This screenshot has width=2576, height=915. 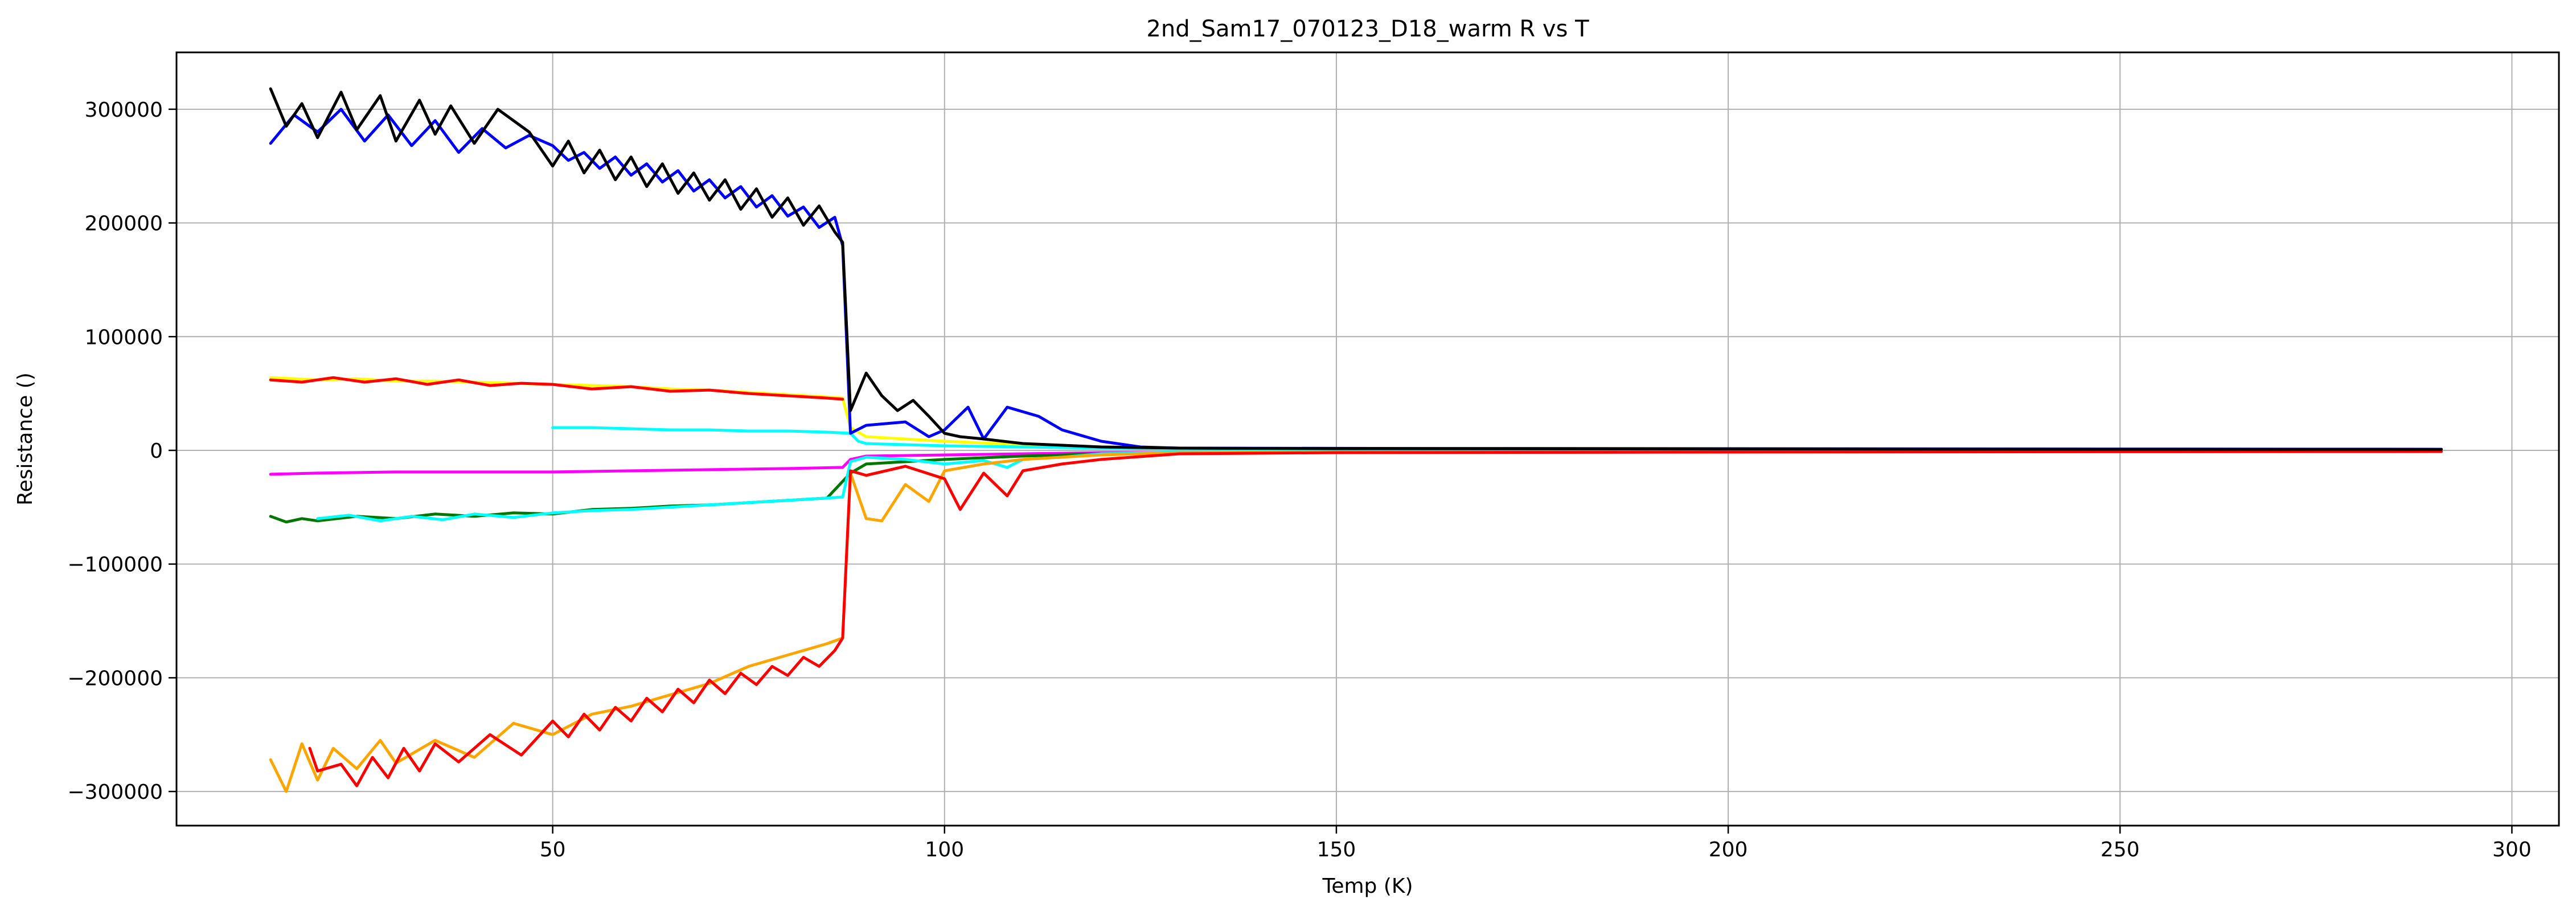 I want to click on x-tick-label: 50, so click(x=553, y=849).